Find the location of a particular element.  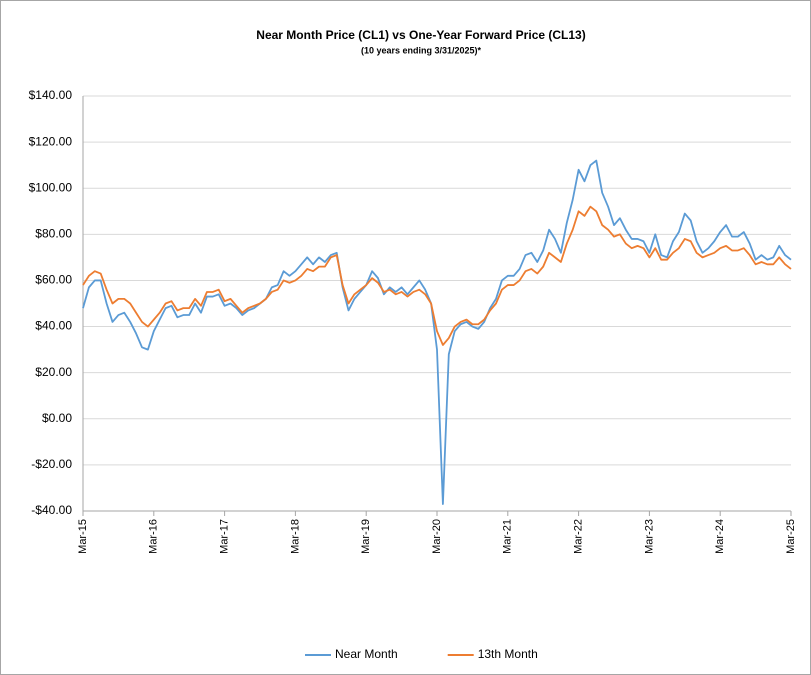

y-tick-label: $80.00 is located at coordinates (53, 234).